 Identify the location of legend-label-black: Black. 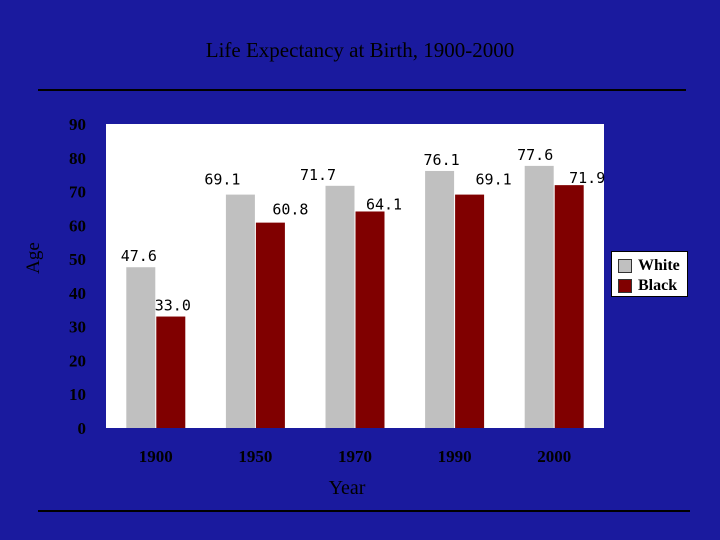
(658, 285).